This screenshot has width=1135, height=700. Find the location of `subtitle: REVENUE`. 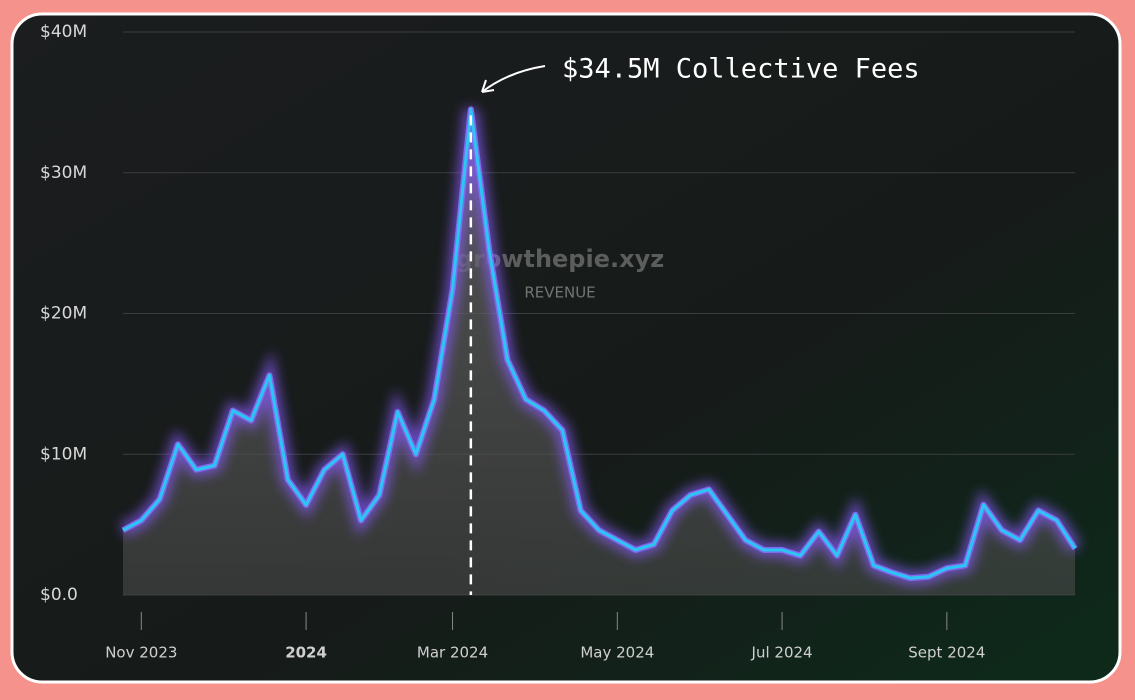

subtitle: REVENUE is located at coordinates (559, 293).